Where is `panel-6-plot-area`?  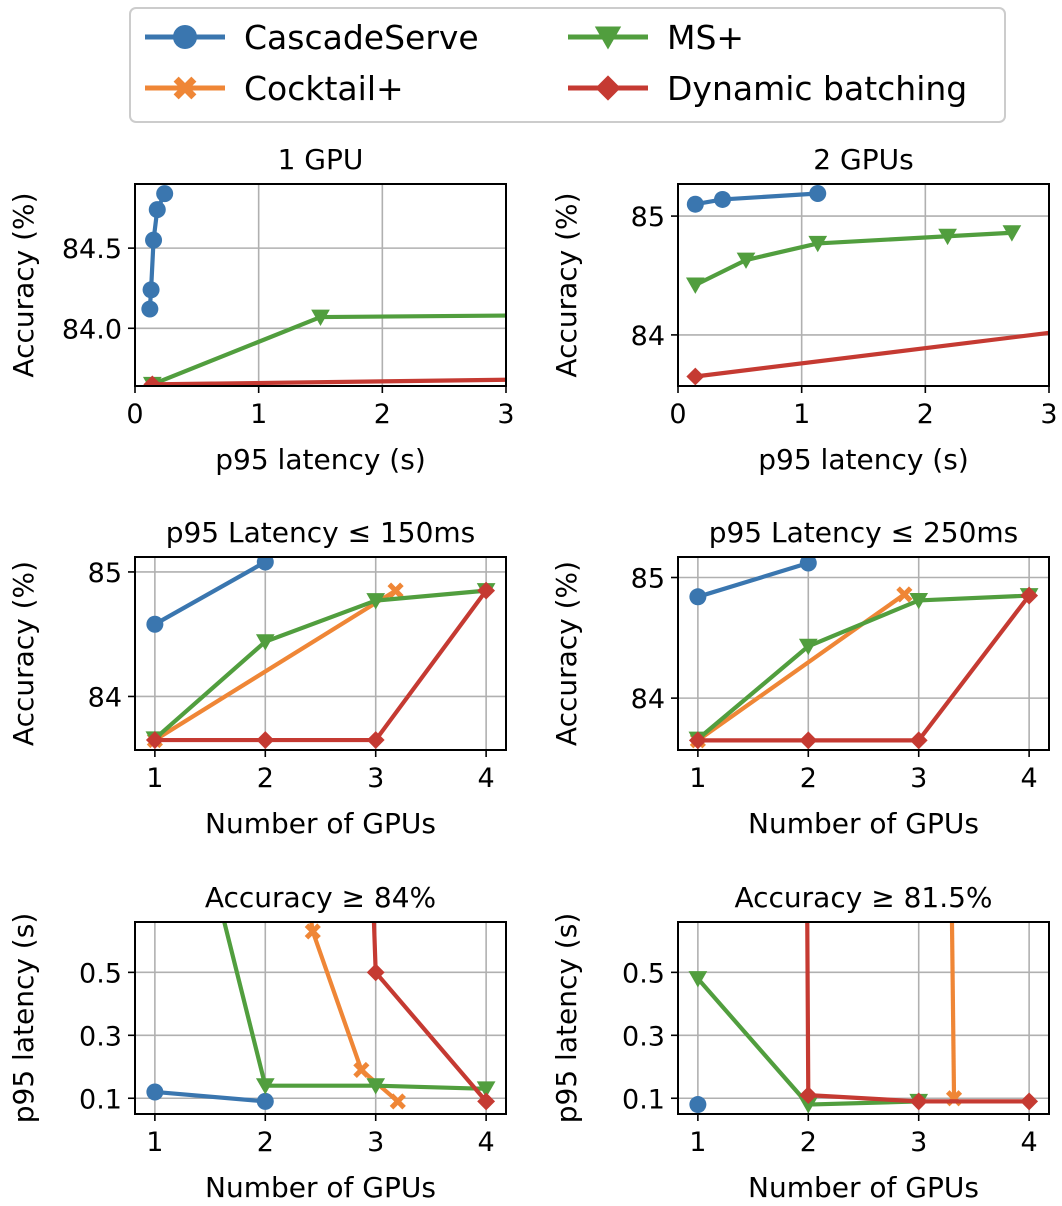
panel-6-plot-area is located at coordinates (863, 1018).